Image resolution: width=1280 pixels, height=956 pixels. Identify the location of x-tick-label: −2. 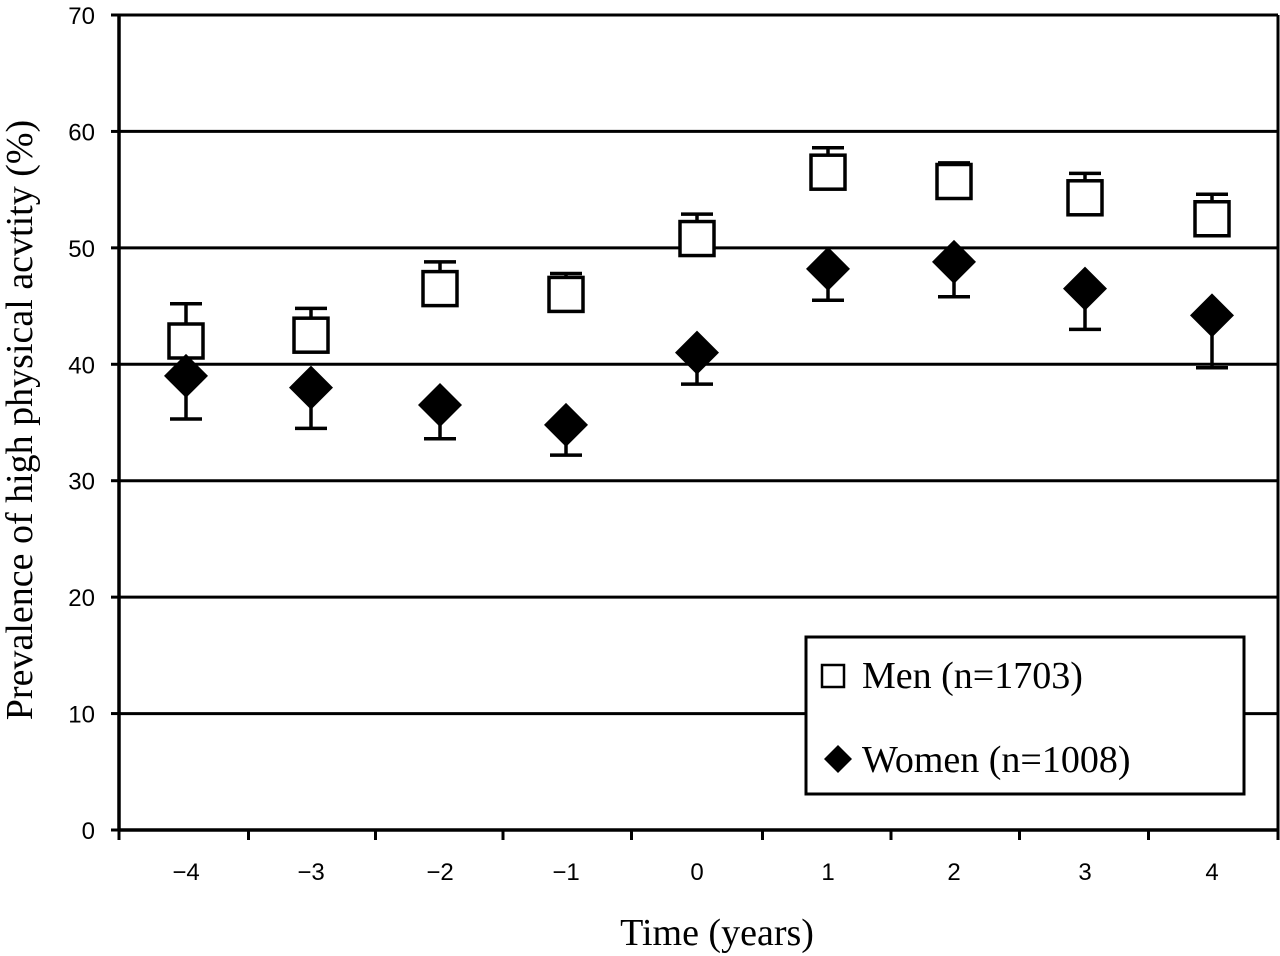
(439, 872).